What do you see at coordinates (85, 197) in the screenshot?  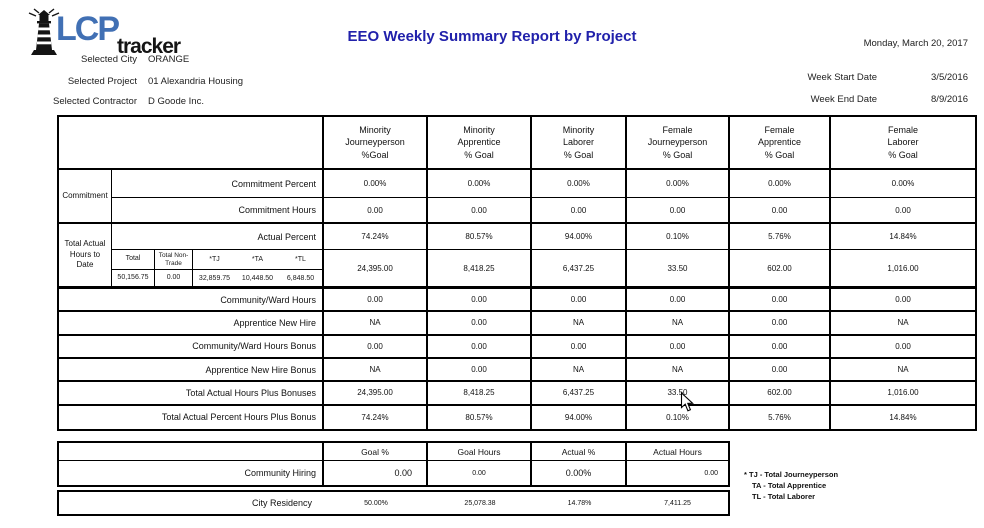 I see `commitment-group-label: Commitment` at bounding box center [85, 197].